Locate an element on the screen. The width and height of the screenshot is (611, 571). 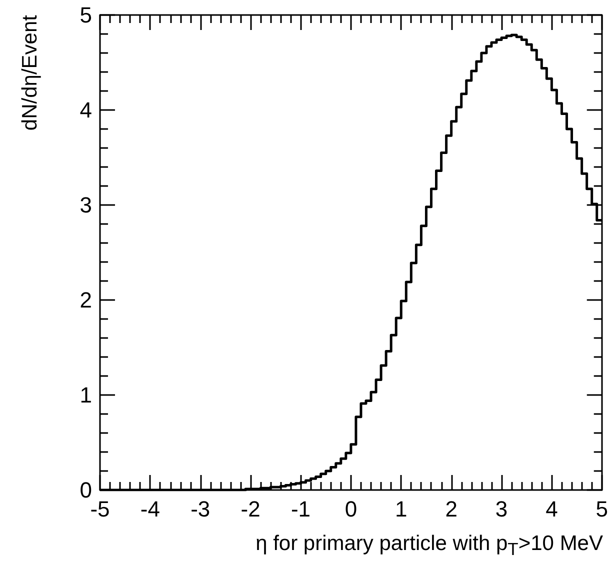
y-tick-label: 5 is located at coordinates (86, 15).